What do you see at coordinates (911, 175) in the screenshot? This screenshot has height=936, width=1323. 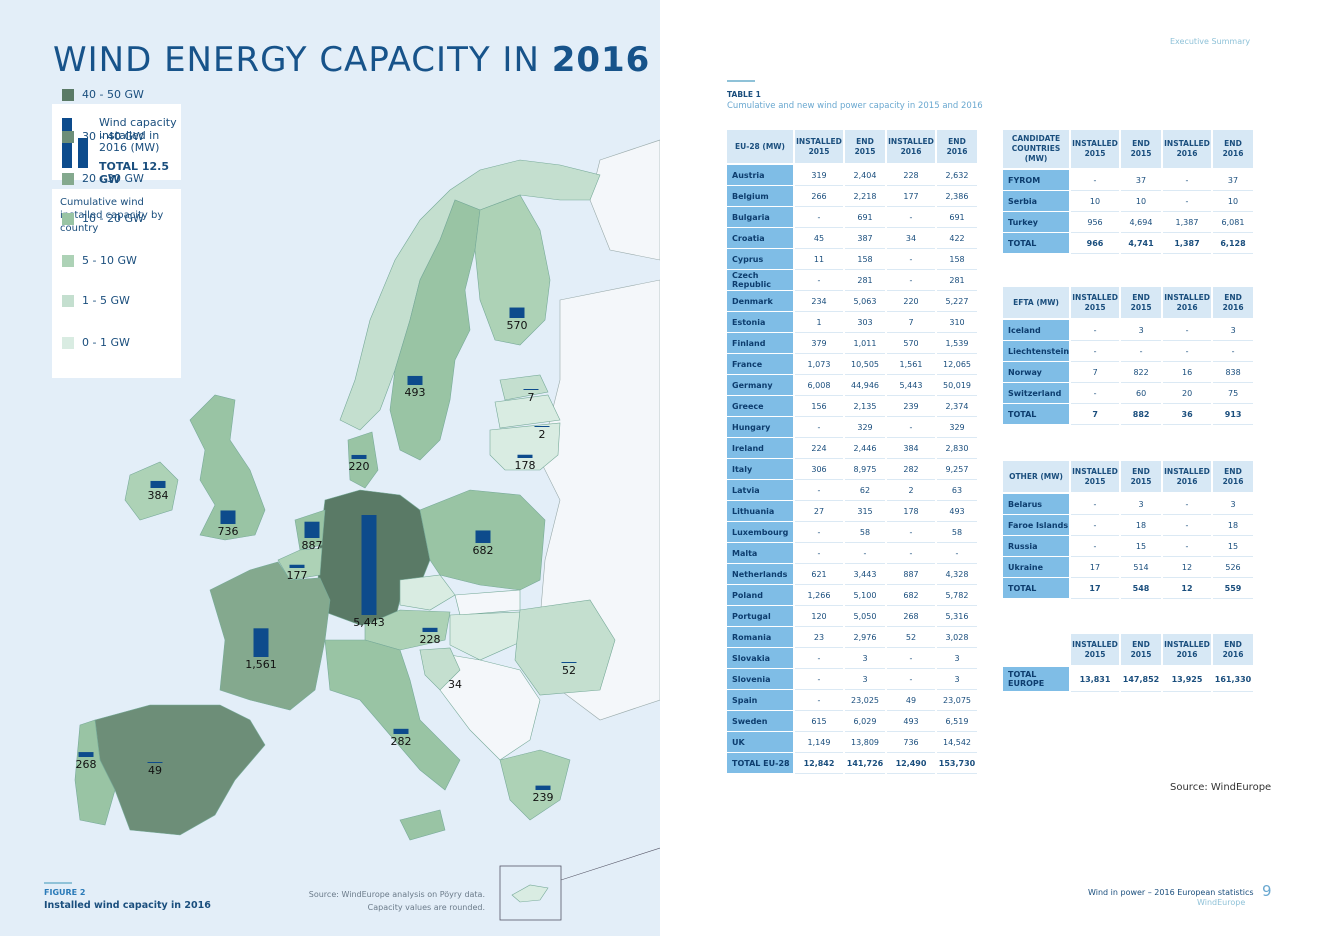 I see `value-cell: 228` at bounding box center [911, 175].